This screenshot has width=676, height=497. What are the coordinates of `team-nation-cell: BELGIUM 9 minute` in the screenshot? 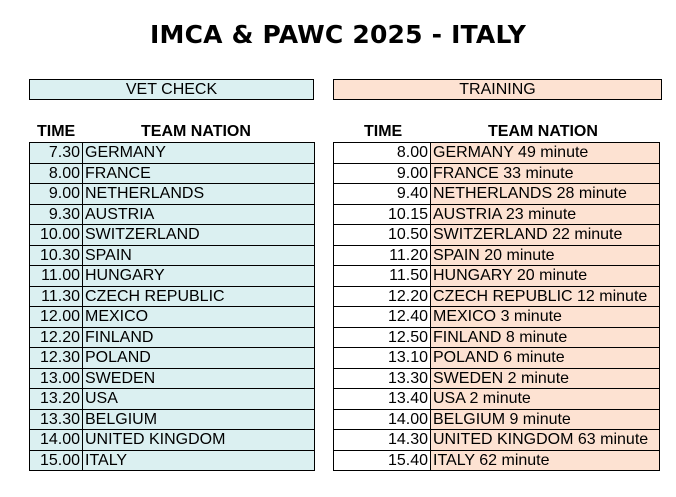 It's located at (545, 419).